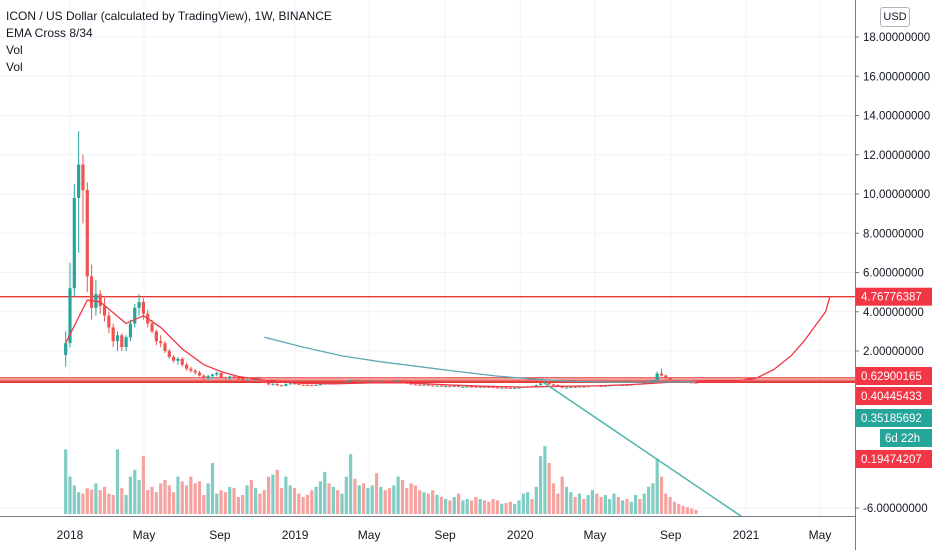  Describe the element at coordinates (448, 342) in the screenshot. I see `ema-layer` at that location.